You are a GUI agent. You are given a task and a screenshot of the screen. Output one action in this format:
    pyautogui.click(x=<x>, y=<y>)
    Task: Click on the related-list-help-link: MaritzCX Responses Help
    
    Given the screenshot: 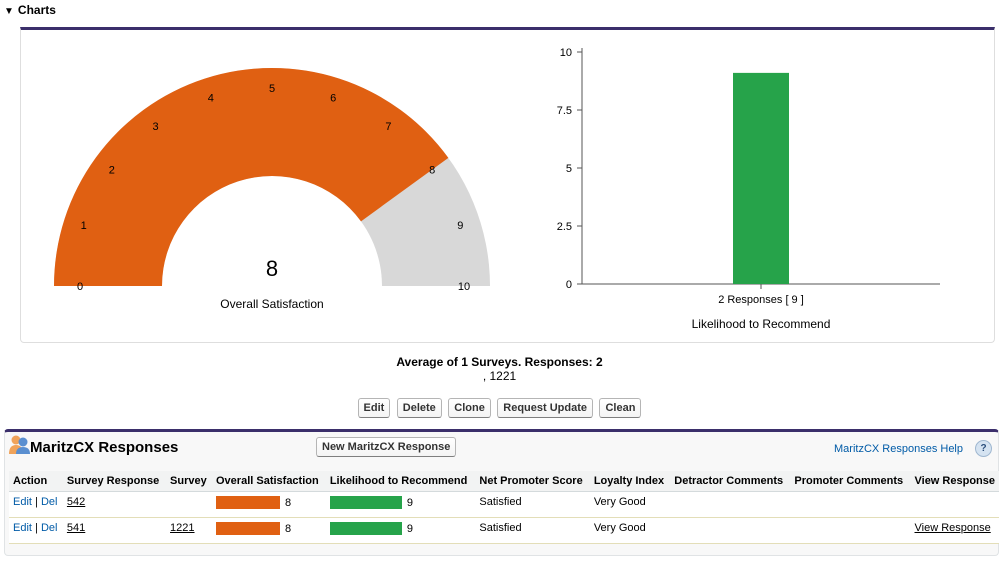 What is the action you would take?
    pyautogui.click(x=898, y=449)
    